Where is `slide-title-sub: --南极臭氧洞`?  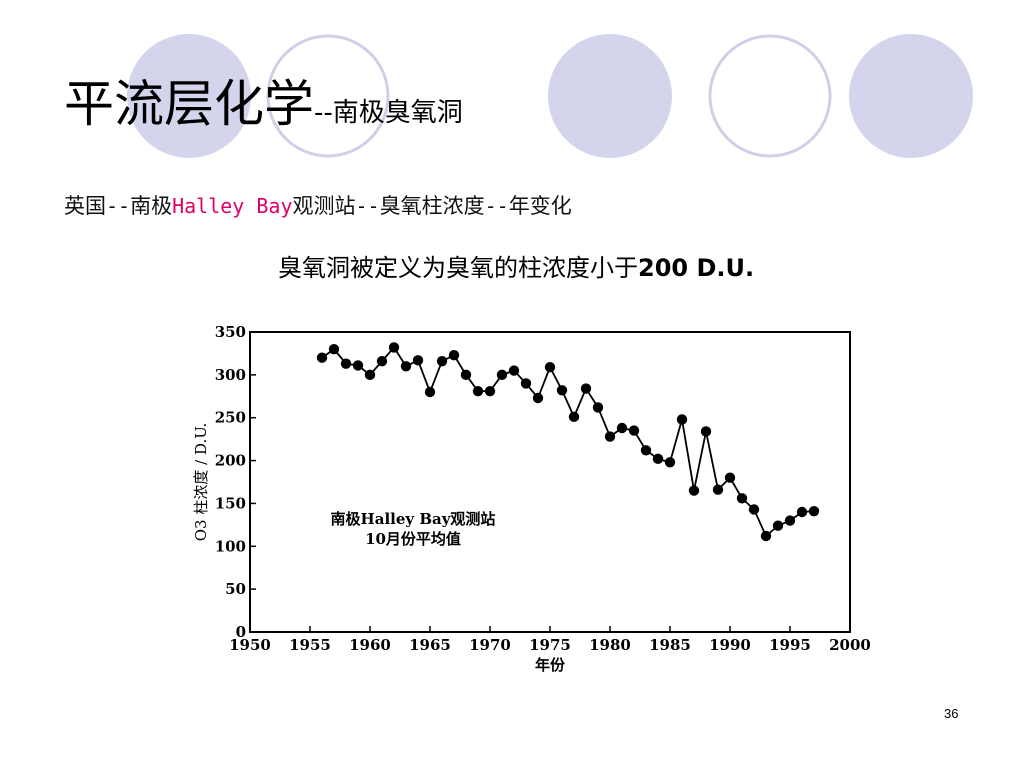 slide-title-sub: --南极臭氧洞 is located at coordinates (388, 113).